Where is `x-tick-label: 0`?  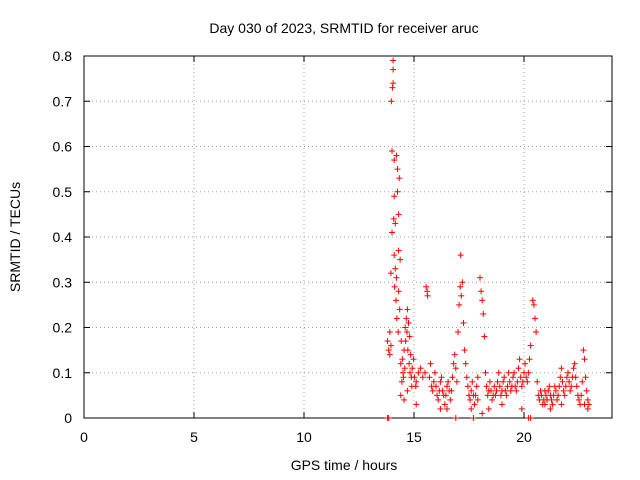
x-tick-label: 0 is located at coordinates (84, 437).